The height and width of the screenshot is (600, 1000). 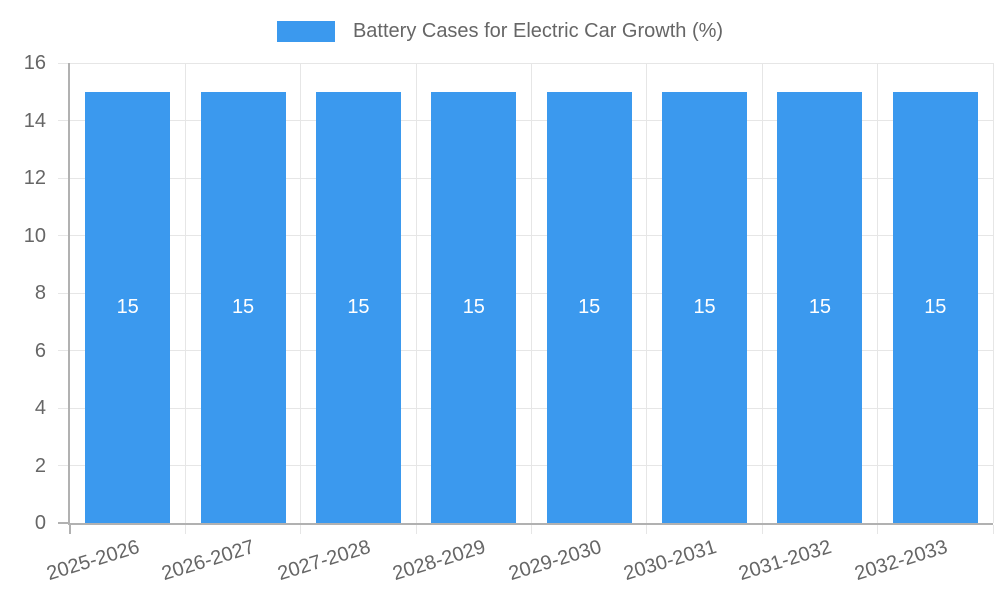 What do you see at coordinates (305, 31) in the screenshot?
I see `legend-swatch` at bounding box center [305, 31].